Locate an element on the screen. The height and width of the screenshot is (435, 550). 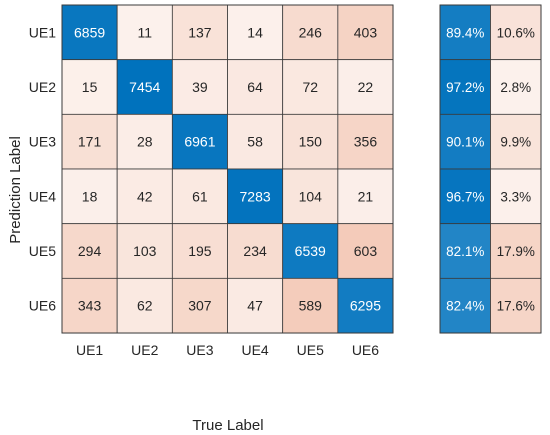
x-axis-label: True Label is located at coordinates (227, 425).